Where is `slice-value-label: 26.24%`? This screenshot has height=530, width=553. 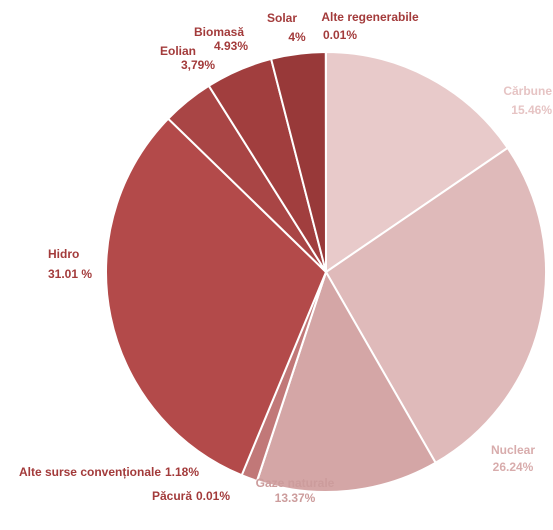 slice-value-label: 26.24% is located at coordinates (513, 467).